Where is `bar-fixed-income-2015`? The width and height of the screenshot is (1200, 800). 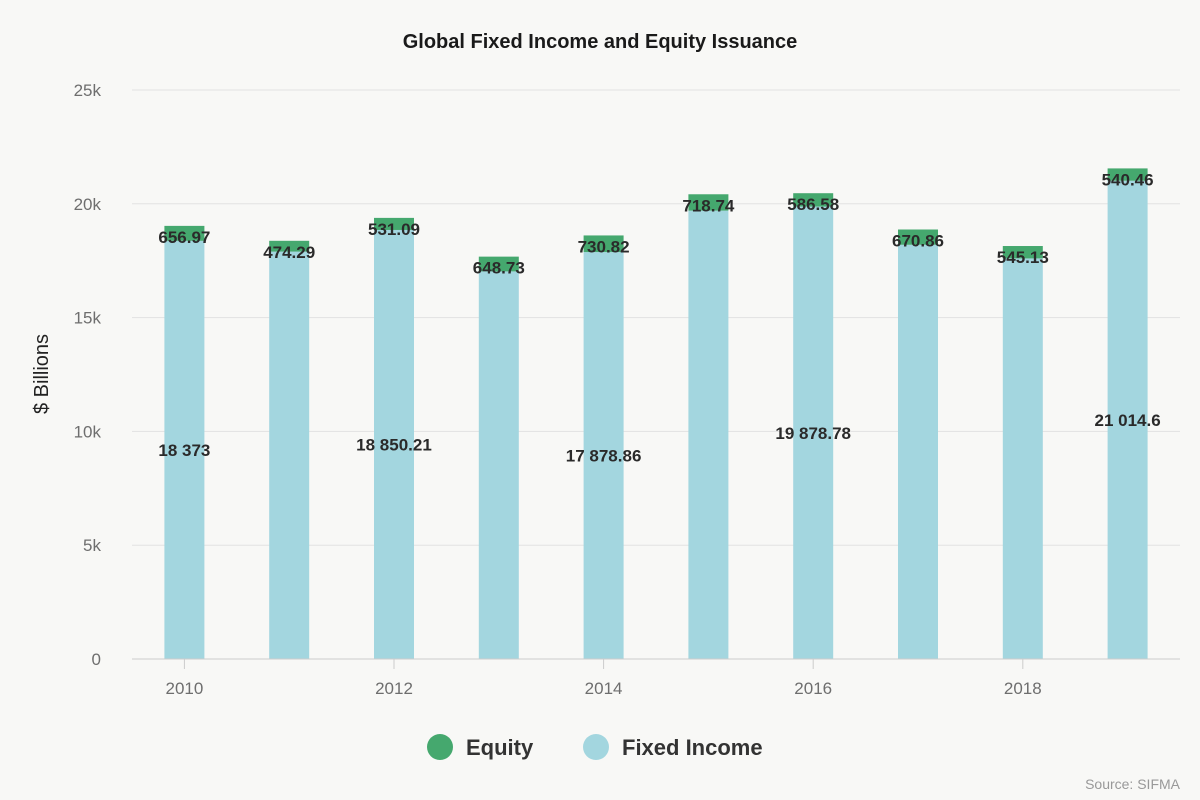 bar-fixed-income-2015 is located at coordinates (708, 435).